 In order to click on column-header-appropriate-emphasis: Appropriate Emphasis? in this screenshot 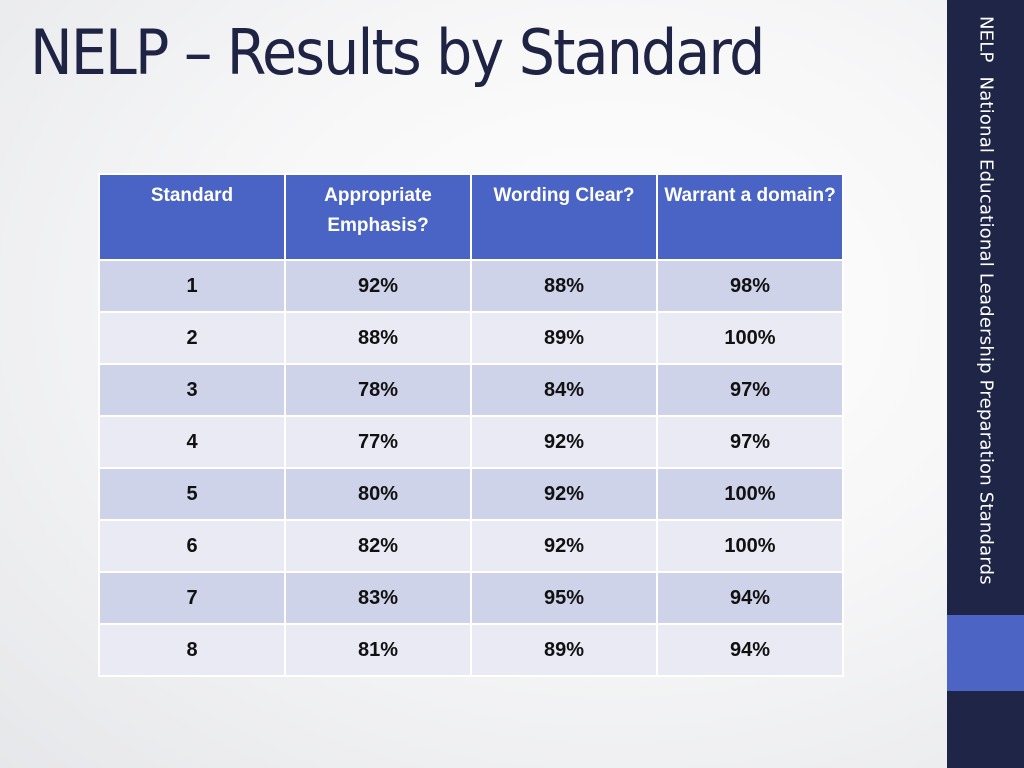, I will do `click(378, 217)`.